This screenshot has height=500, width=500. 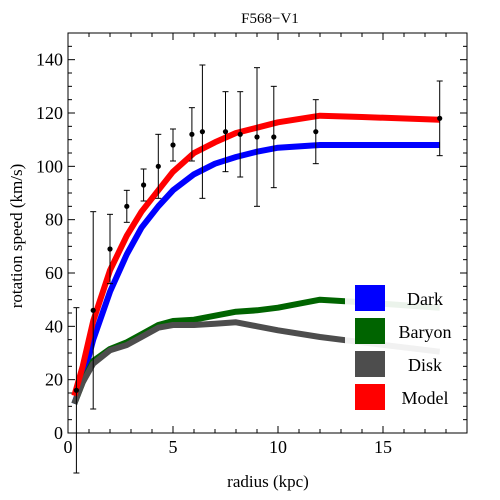 I want to click on legend-swatch-baryon, so click(x=370, y=331).